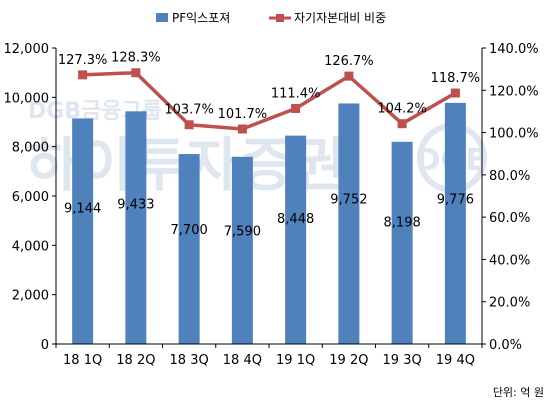 The image size is (550, 407). I want to click on x-tick-label-6: 19 3Q, so click(402, 360).